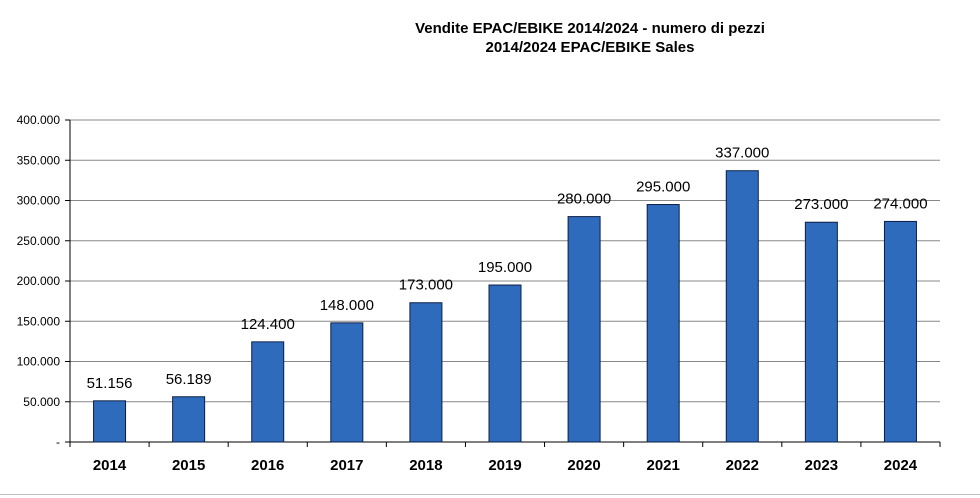 The image size is (980, 498). I want to click on y-tick-label: 50.000, so click(41, 402).